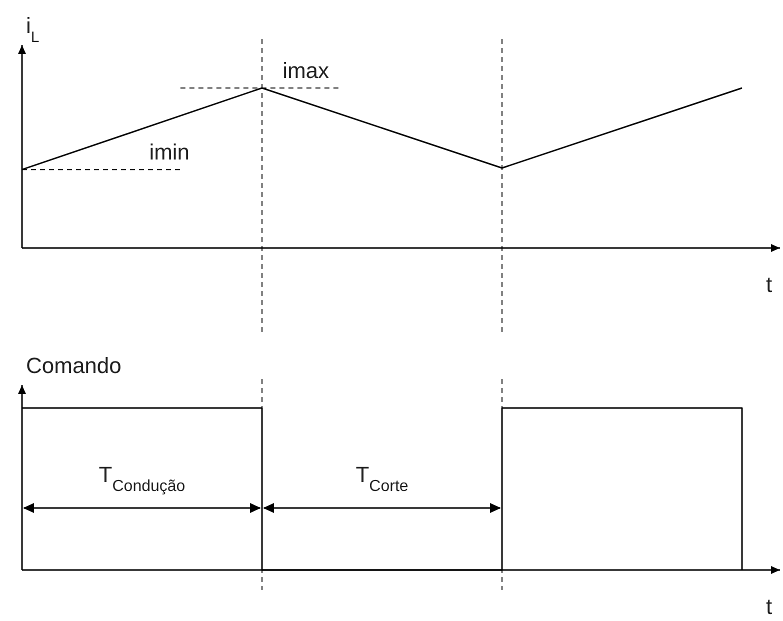 Image resolution: width=783 pixels, height=621 pixels. I want to click on y-axis-title: Comando, so click(74, 365).